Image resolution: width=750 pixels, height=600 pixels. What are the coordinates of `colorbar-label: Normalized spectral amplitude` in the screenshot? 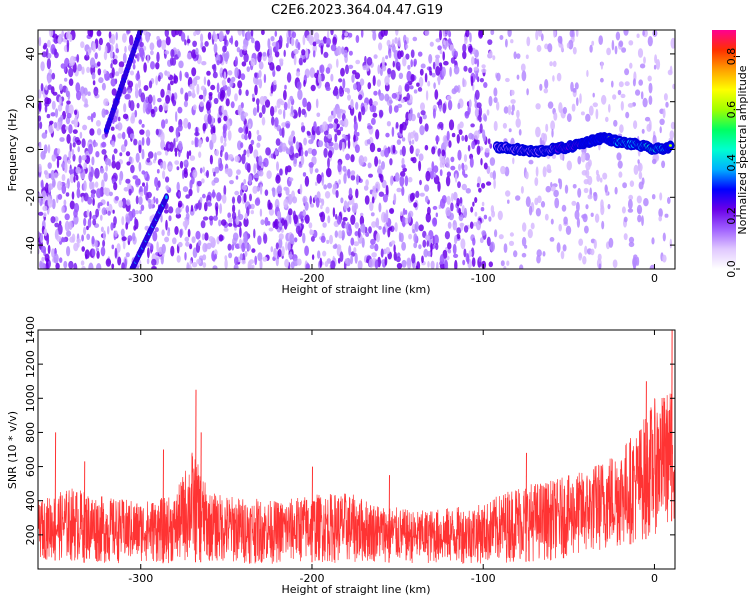 It's located at (742, 149).